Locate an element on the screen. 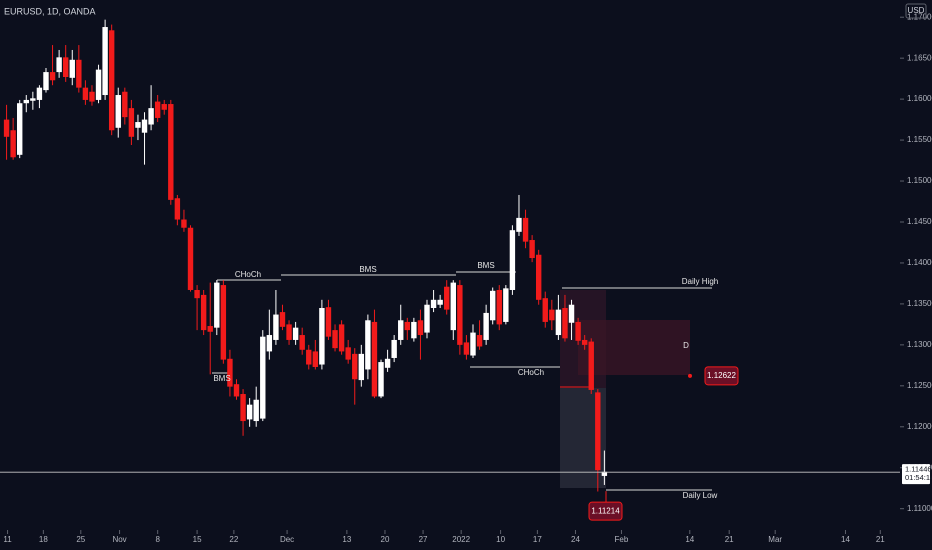  y-tick-label: 1.15000 is located at coordinates (919, 180).